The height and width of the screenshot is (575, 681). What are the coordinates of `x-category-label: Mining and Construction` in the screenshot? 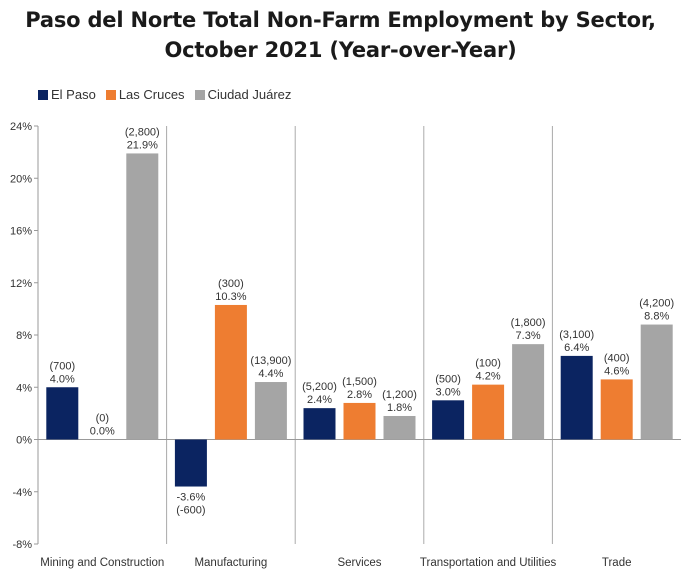 It's located at (102, 563).